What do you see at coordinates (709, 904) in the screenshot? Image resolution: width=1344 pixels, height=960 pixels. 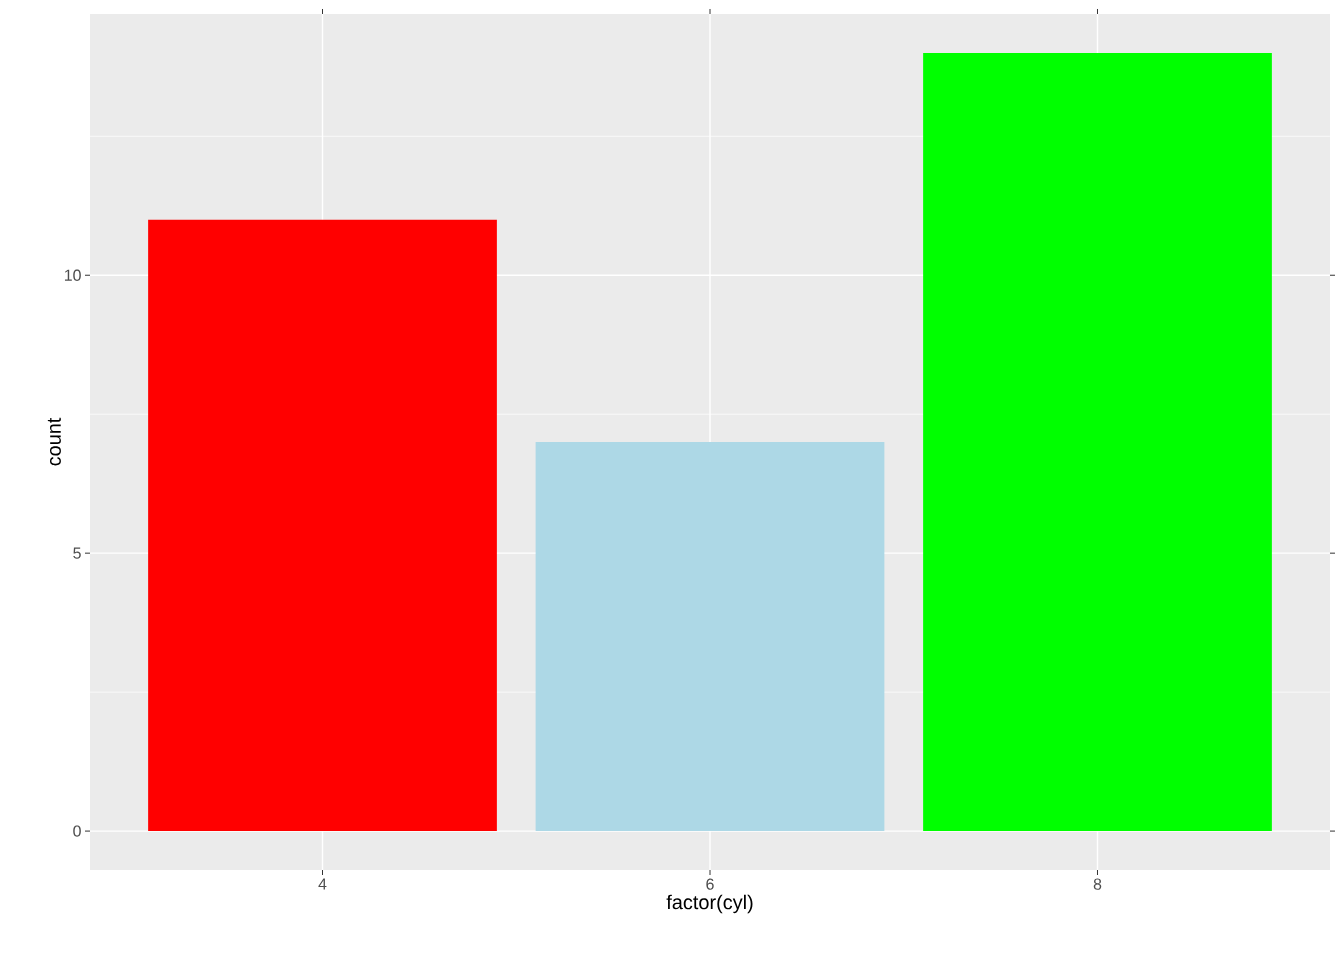 I see `x-axis-title: factor(cyl)` at bounding box center [709, 904].